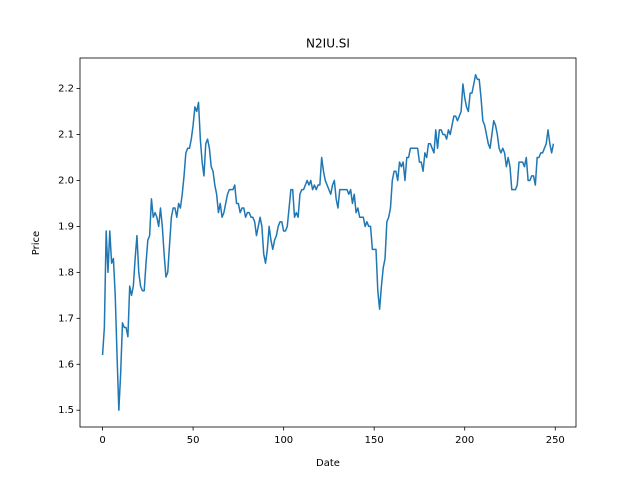 This screenshot has height=484, width=640. What do you see at coordinates (464, 440) in the screenshot?
I see `x-tick-label: 200` at bounding box center [464, 440].